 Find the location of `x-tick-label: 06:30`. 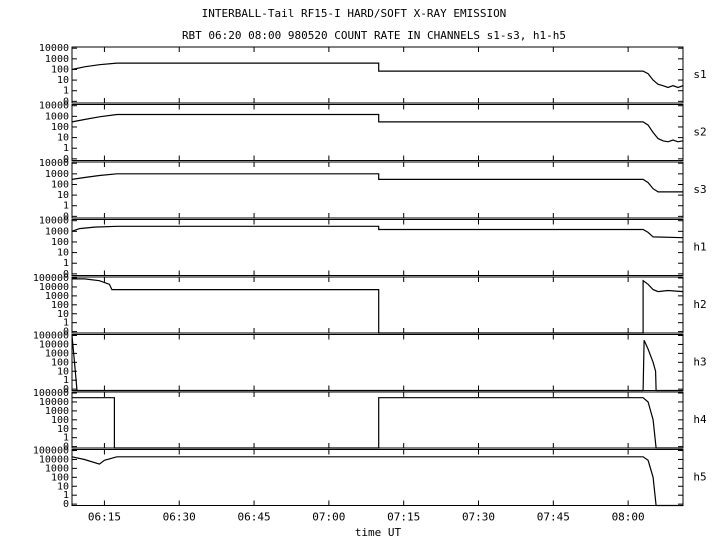

x-tick-label: 06:30 is located at coordinates (179, 517).